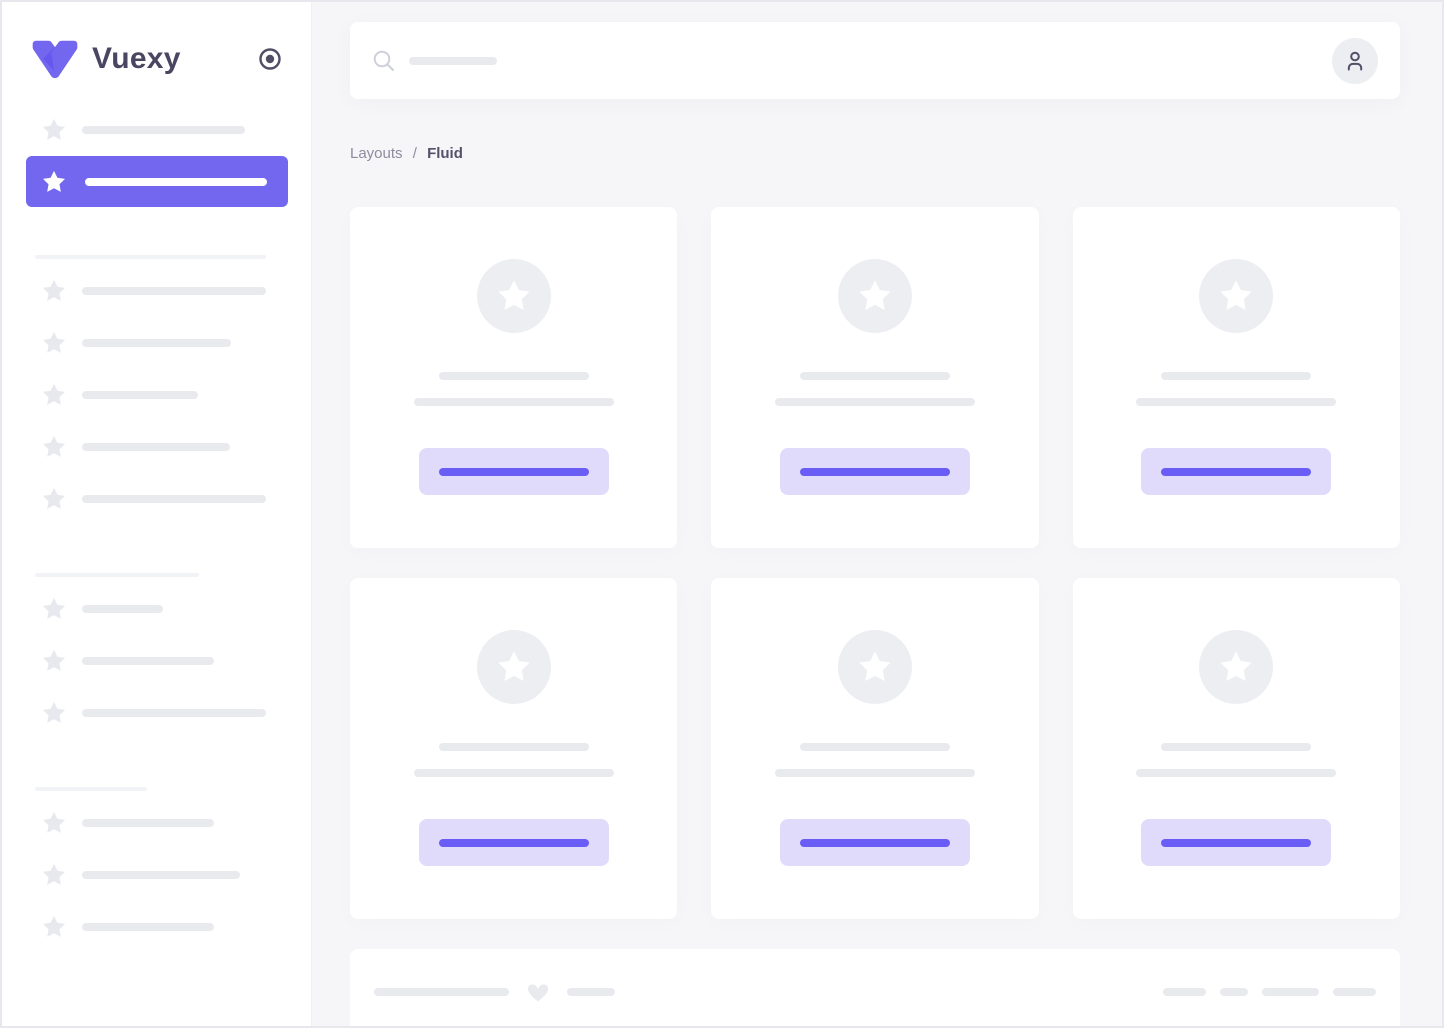 Image resolution: width=1444 pixels, height=1028 pixels. What do you see at coordinates (852, 60) in the screenshot?
I see `search-bar` at bounding box center [852, 60].